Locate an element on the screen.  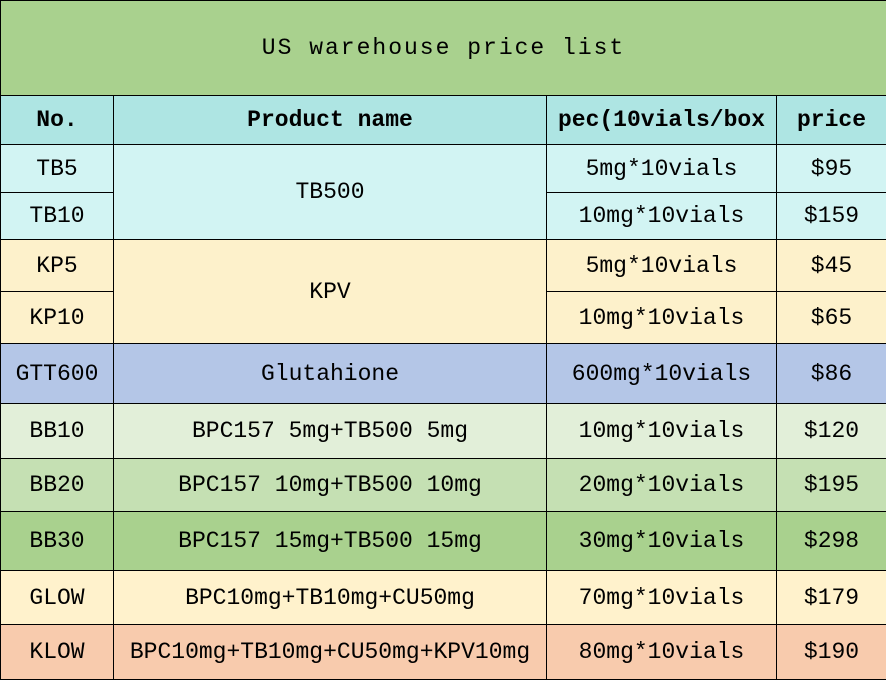
cell-no: BB10 is located at coordinates (57, 431).